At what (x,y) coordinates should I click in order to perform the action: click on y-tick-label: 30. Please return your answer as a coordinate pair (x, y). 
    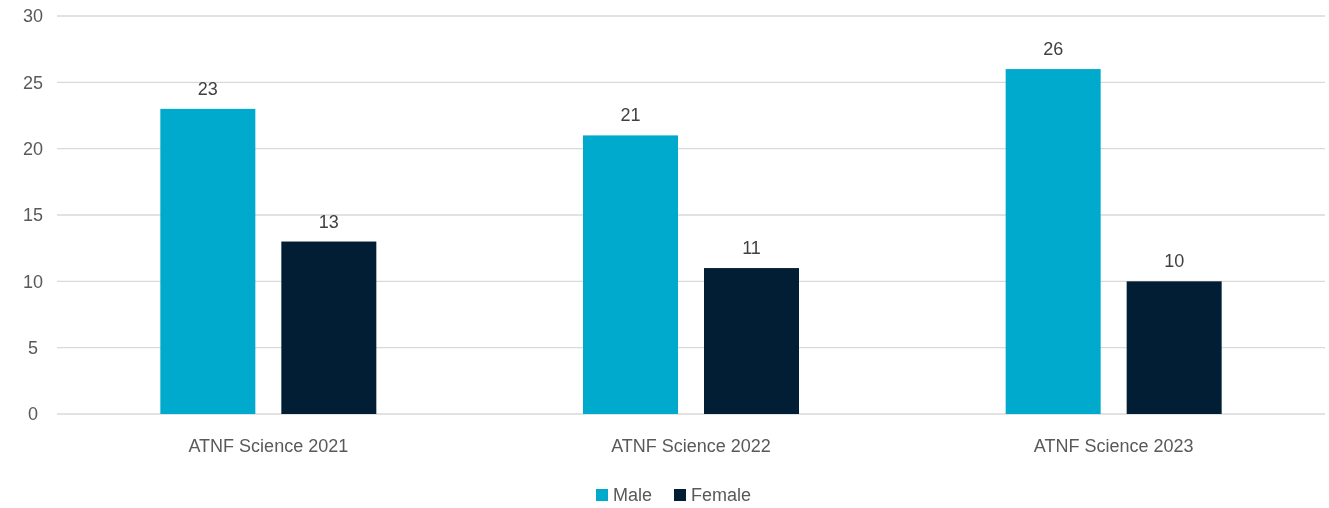
    Looking at the image, I should click on (33, 16).